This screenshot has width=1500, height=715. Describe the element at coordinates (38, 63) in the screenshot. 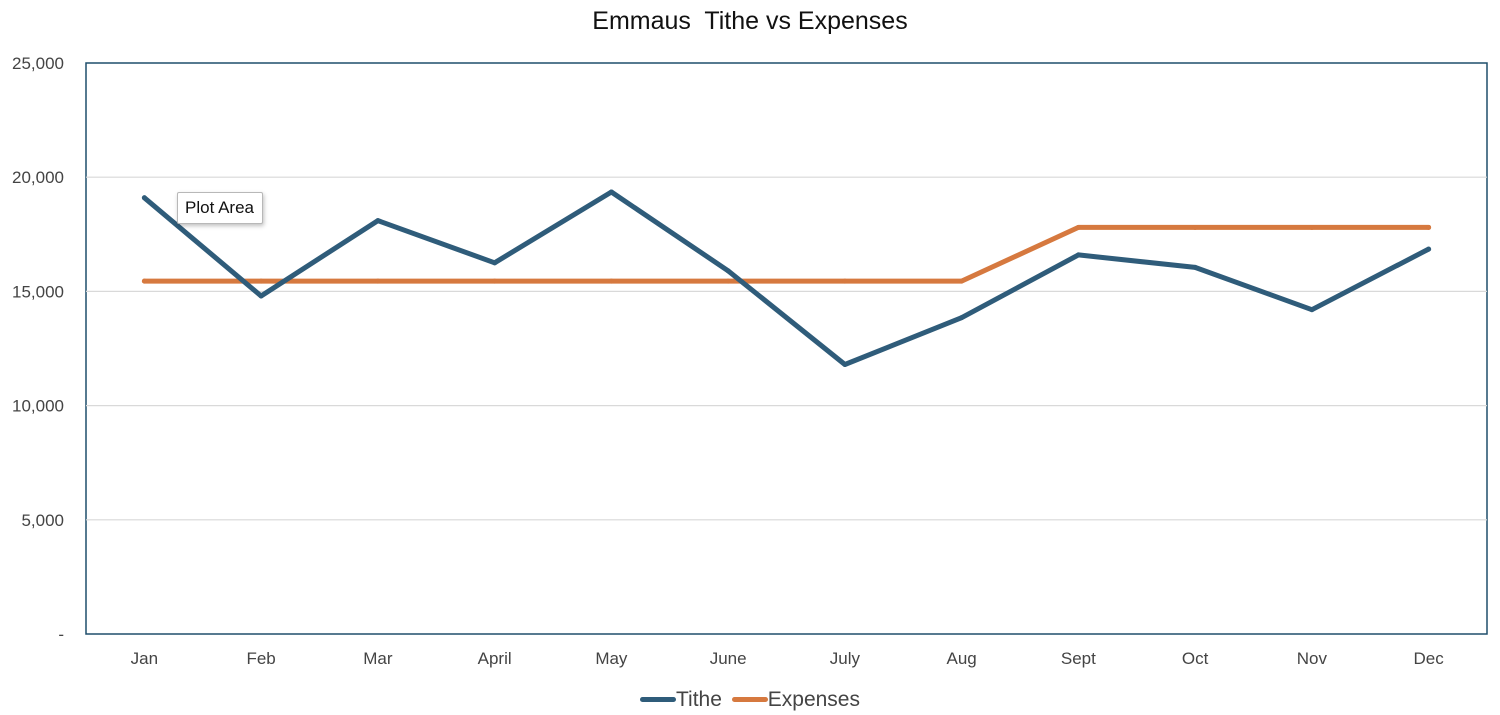

I see `y-tick-label: 25,000` at that location.